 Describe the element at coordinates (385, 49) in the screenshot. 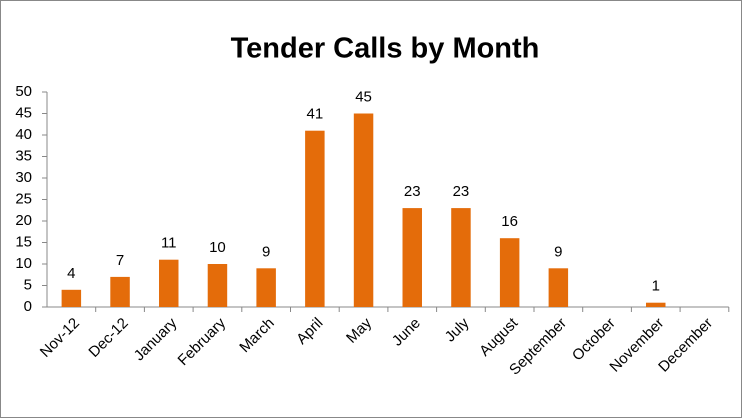

I see `chart-title: Tender Calls by Month` at that location.